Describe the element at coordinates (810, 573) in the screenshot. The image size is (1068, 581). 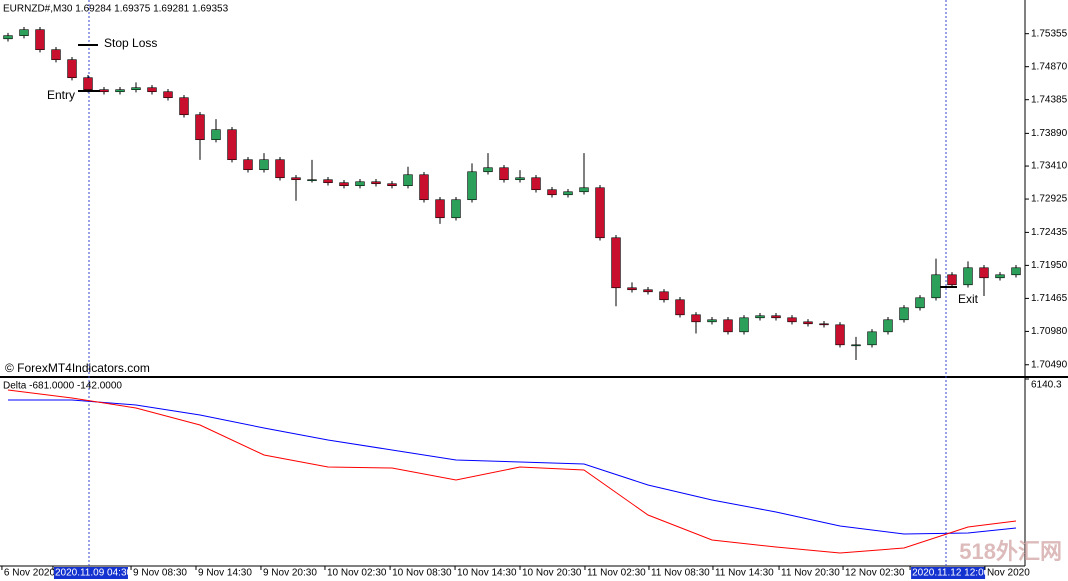
I see `x-tick-label: 11 Nov 20:30` at that location.